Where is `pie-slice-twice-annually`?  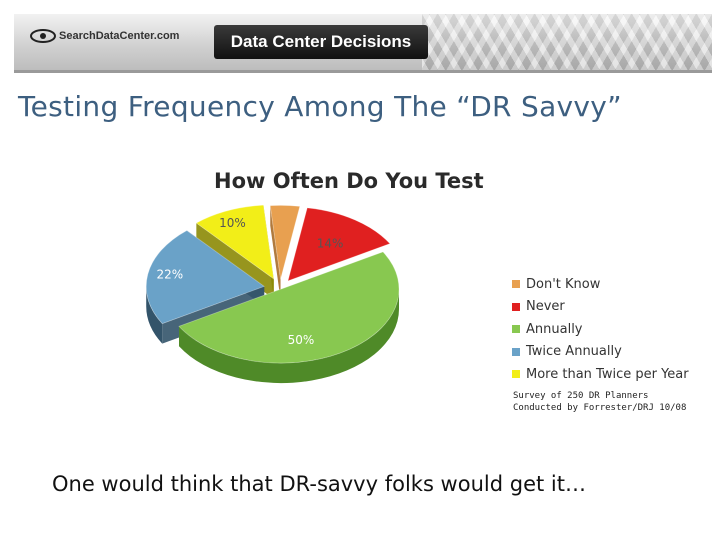
pie-slice-twice-annually is located at coordinates (205, 277).